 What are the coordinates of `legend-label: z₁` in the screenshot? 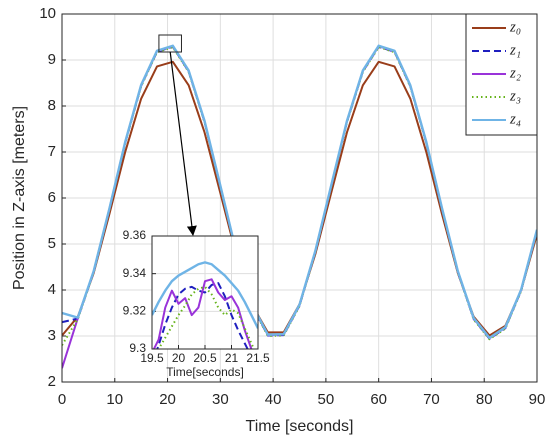 It's located at (515, 50).